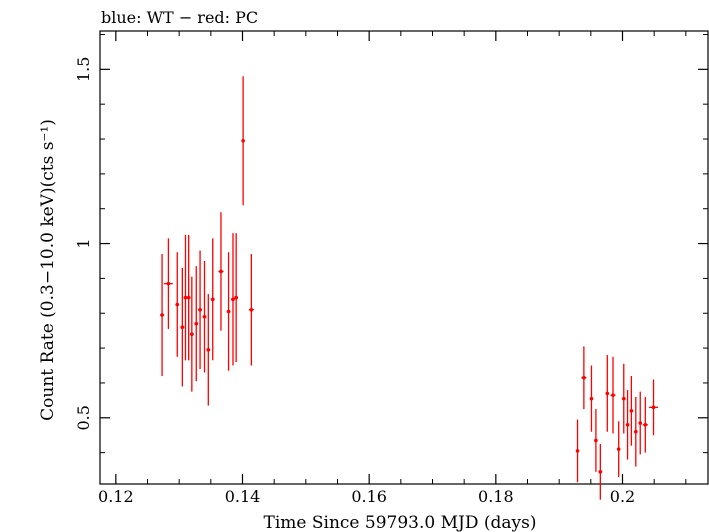 The height and width of the screenshot is (532, 709). Describe the element at coordinates (622, 496) in the screenshot. I see `x-tick-label-4: 0.2` at that location.